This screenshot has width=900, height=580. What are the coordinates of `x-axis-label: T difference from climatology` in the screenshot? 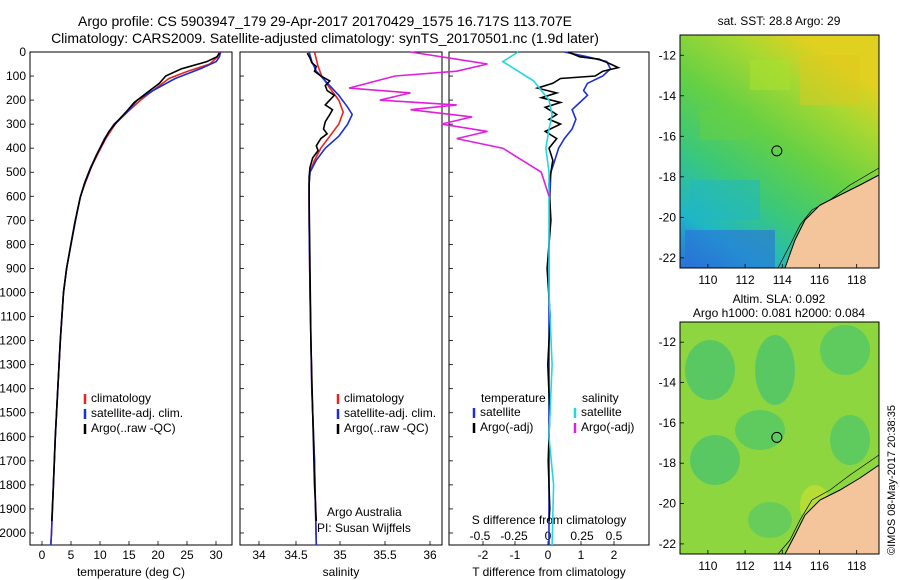 It's located at (549, 572).